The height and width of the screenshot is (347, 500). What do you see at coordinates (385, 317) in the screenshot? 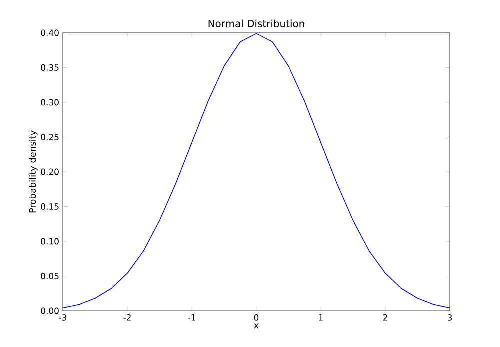
I see `x-tick-label: 2` at bounding box center [385, 317].